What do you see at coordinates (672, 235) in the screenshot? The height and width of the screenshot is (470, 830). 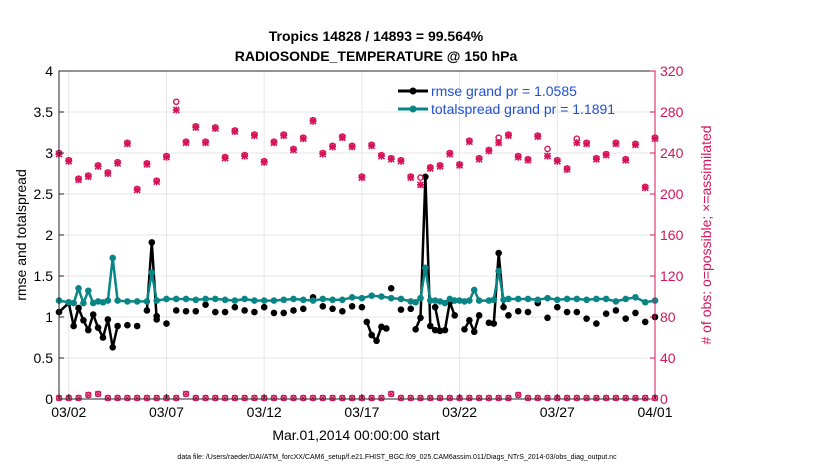 I see `y2-tick-label: 160` at bounding box center [672, 235].